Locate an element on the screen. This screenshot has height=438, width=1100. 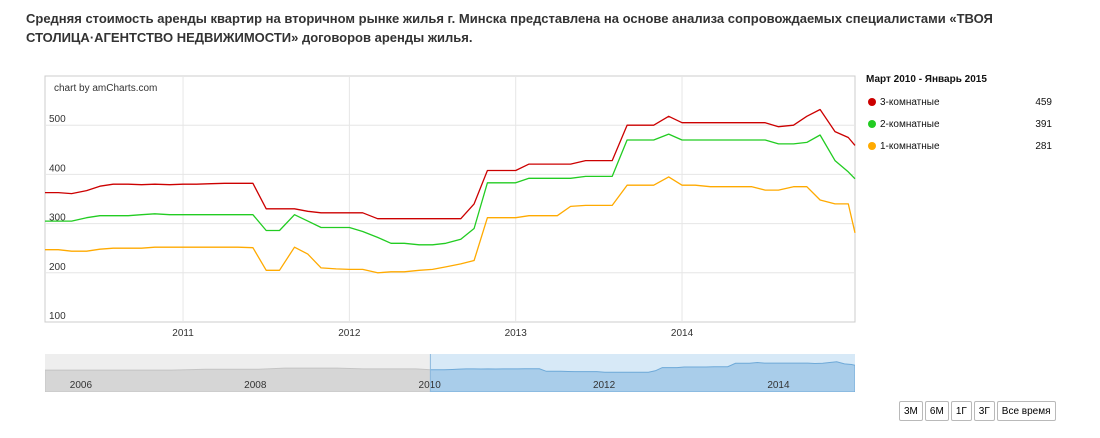
period-3m-button: 3М is located at coordinates (911, 411).